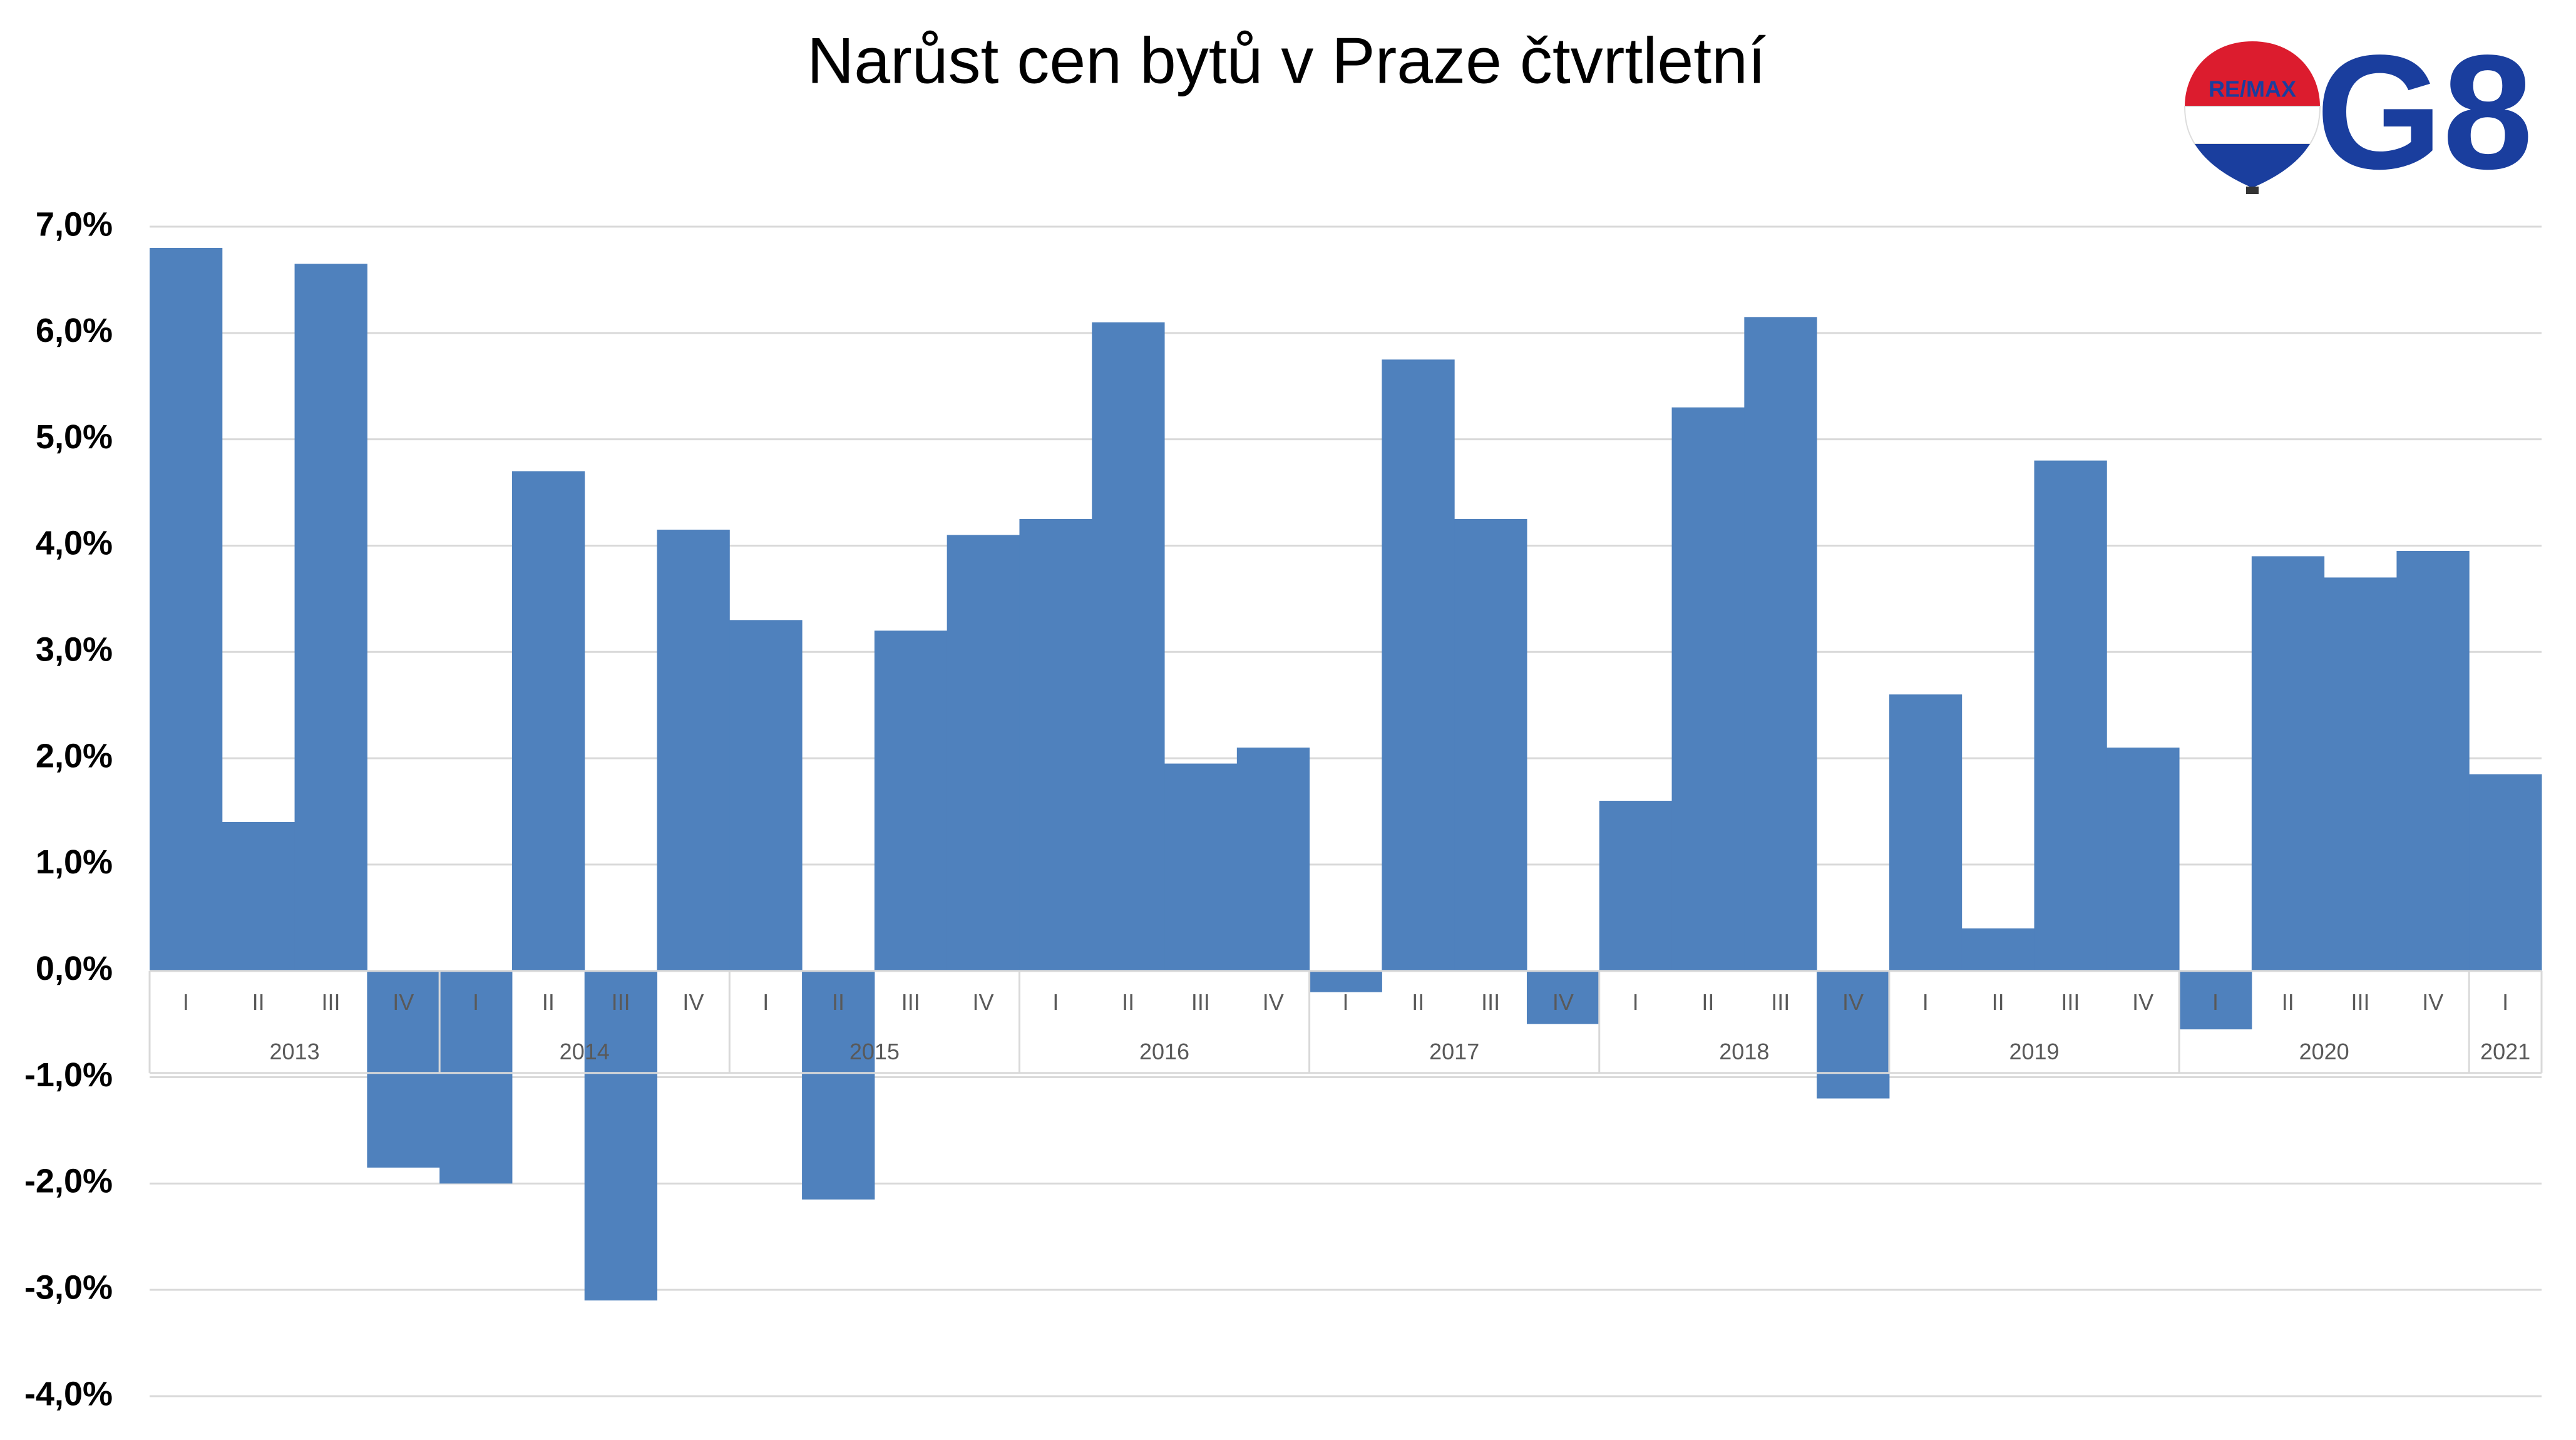 The width and height of the screenshot is (2576, 1440). Describe the element at coordinates (1744, 1052) in the screenshot. I see `x-group-label: 2018` at that location.